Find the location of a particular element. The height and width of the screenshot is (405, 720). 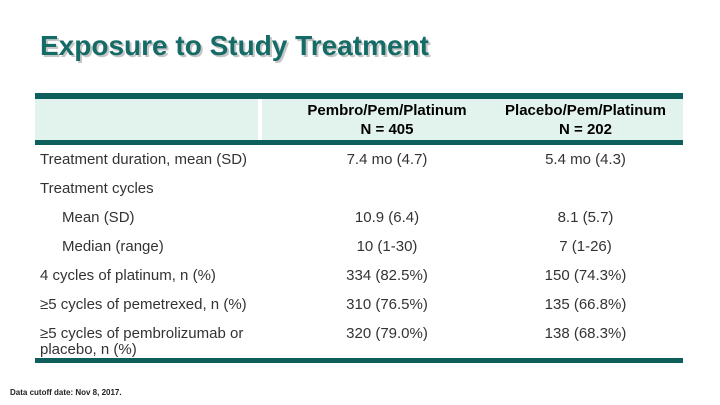

header-stub-cell is located at coordinates (146, 119).